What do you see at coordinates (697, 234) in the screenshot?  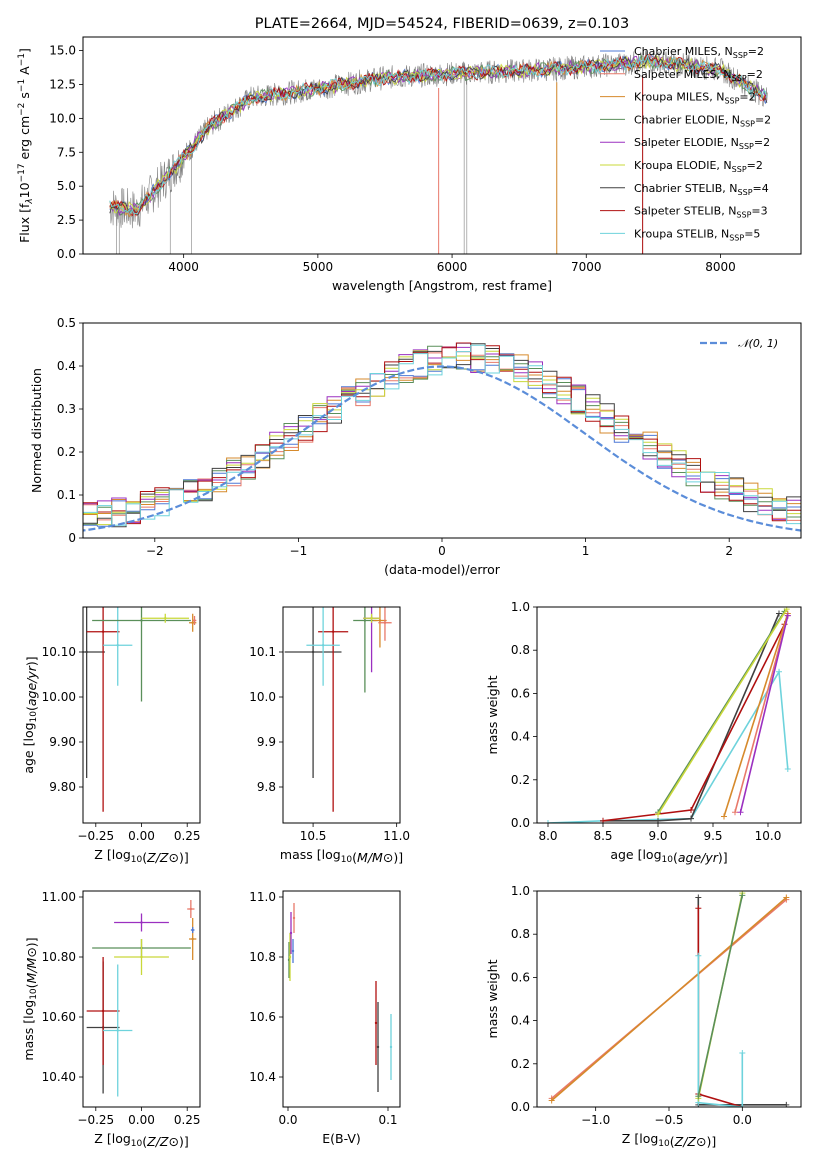 I see `legend-entry: Kroupa STELIB, NSSP=5` at bounding box center [697, 234].